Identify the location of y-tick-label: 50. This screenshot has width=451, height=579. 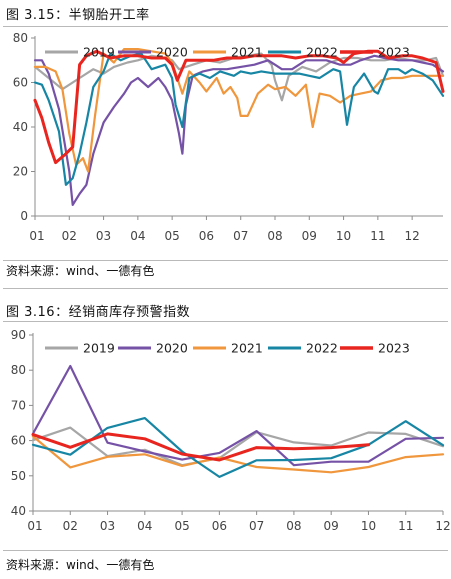
(18, 476).